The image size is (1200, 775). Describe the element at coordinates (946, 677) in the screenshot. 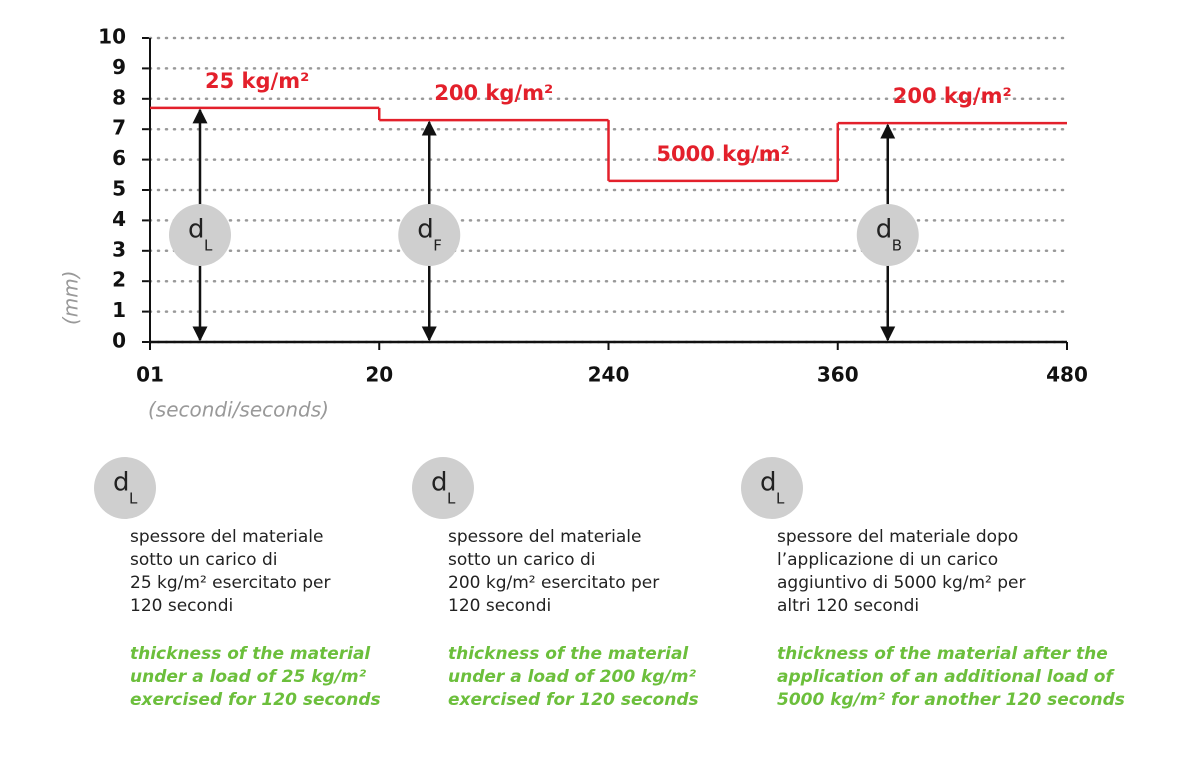

I see `legend-en: application of an additional load of` at that location.